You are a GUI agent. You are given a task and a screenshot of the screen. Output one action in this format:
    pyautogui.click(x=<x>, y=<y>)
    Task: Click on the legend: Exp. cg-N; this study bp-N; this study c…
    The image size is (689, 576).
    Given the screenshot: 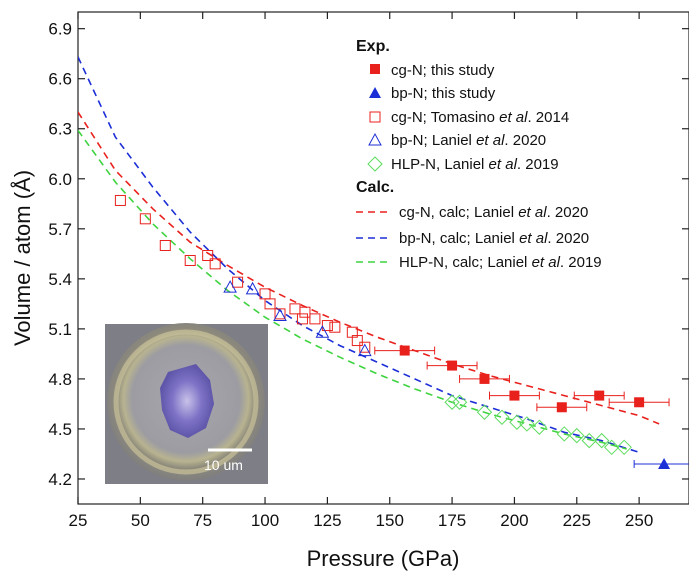 What is the action you would take?
    pyautogui.click(x=479, y=154)
    